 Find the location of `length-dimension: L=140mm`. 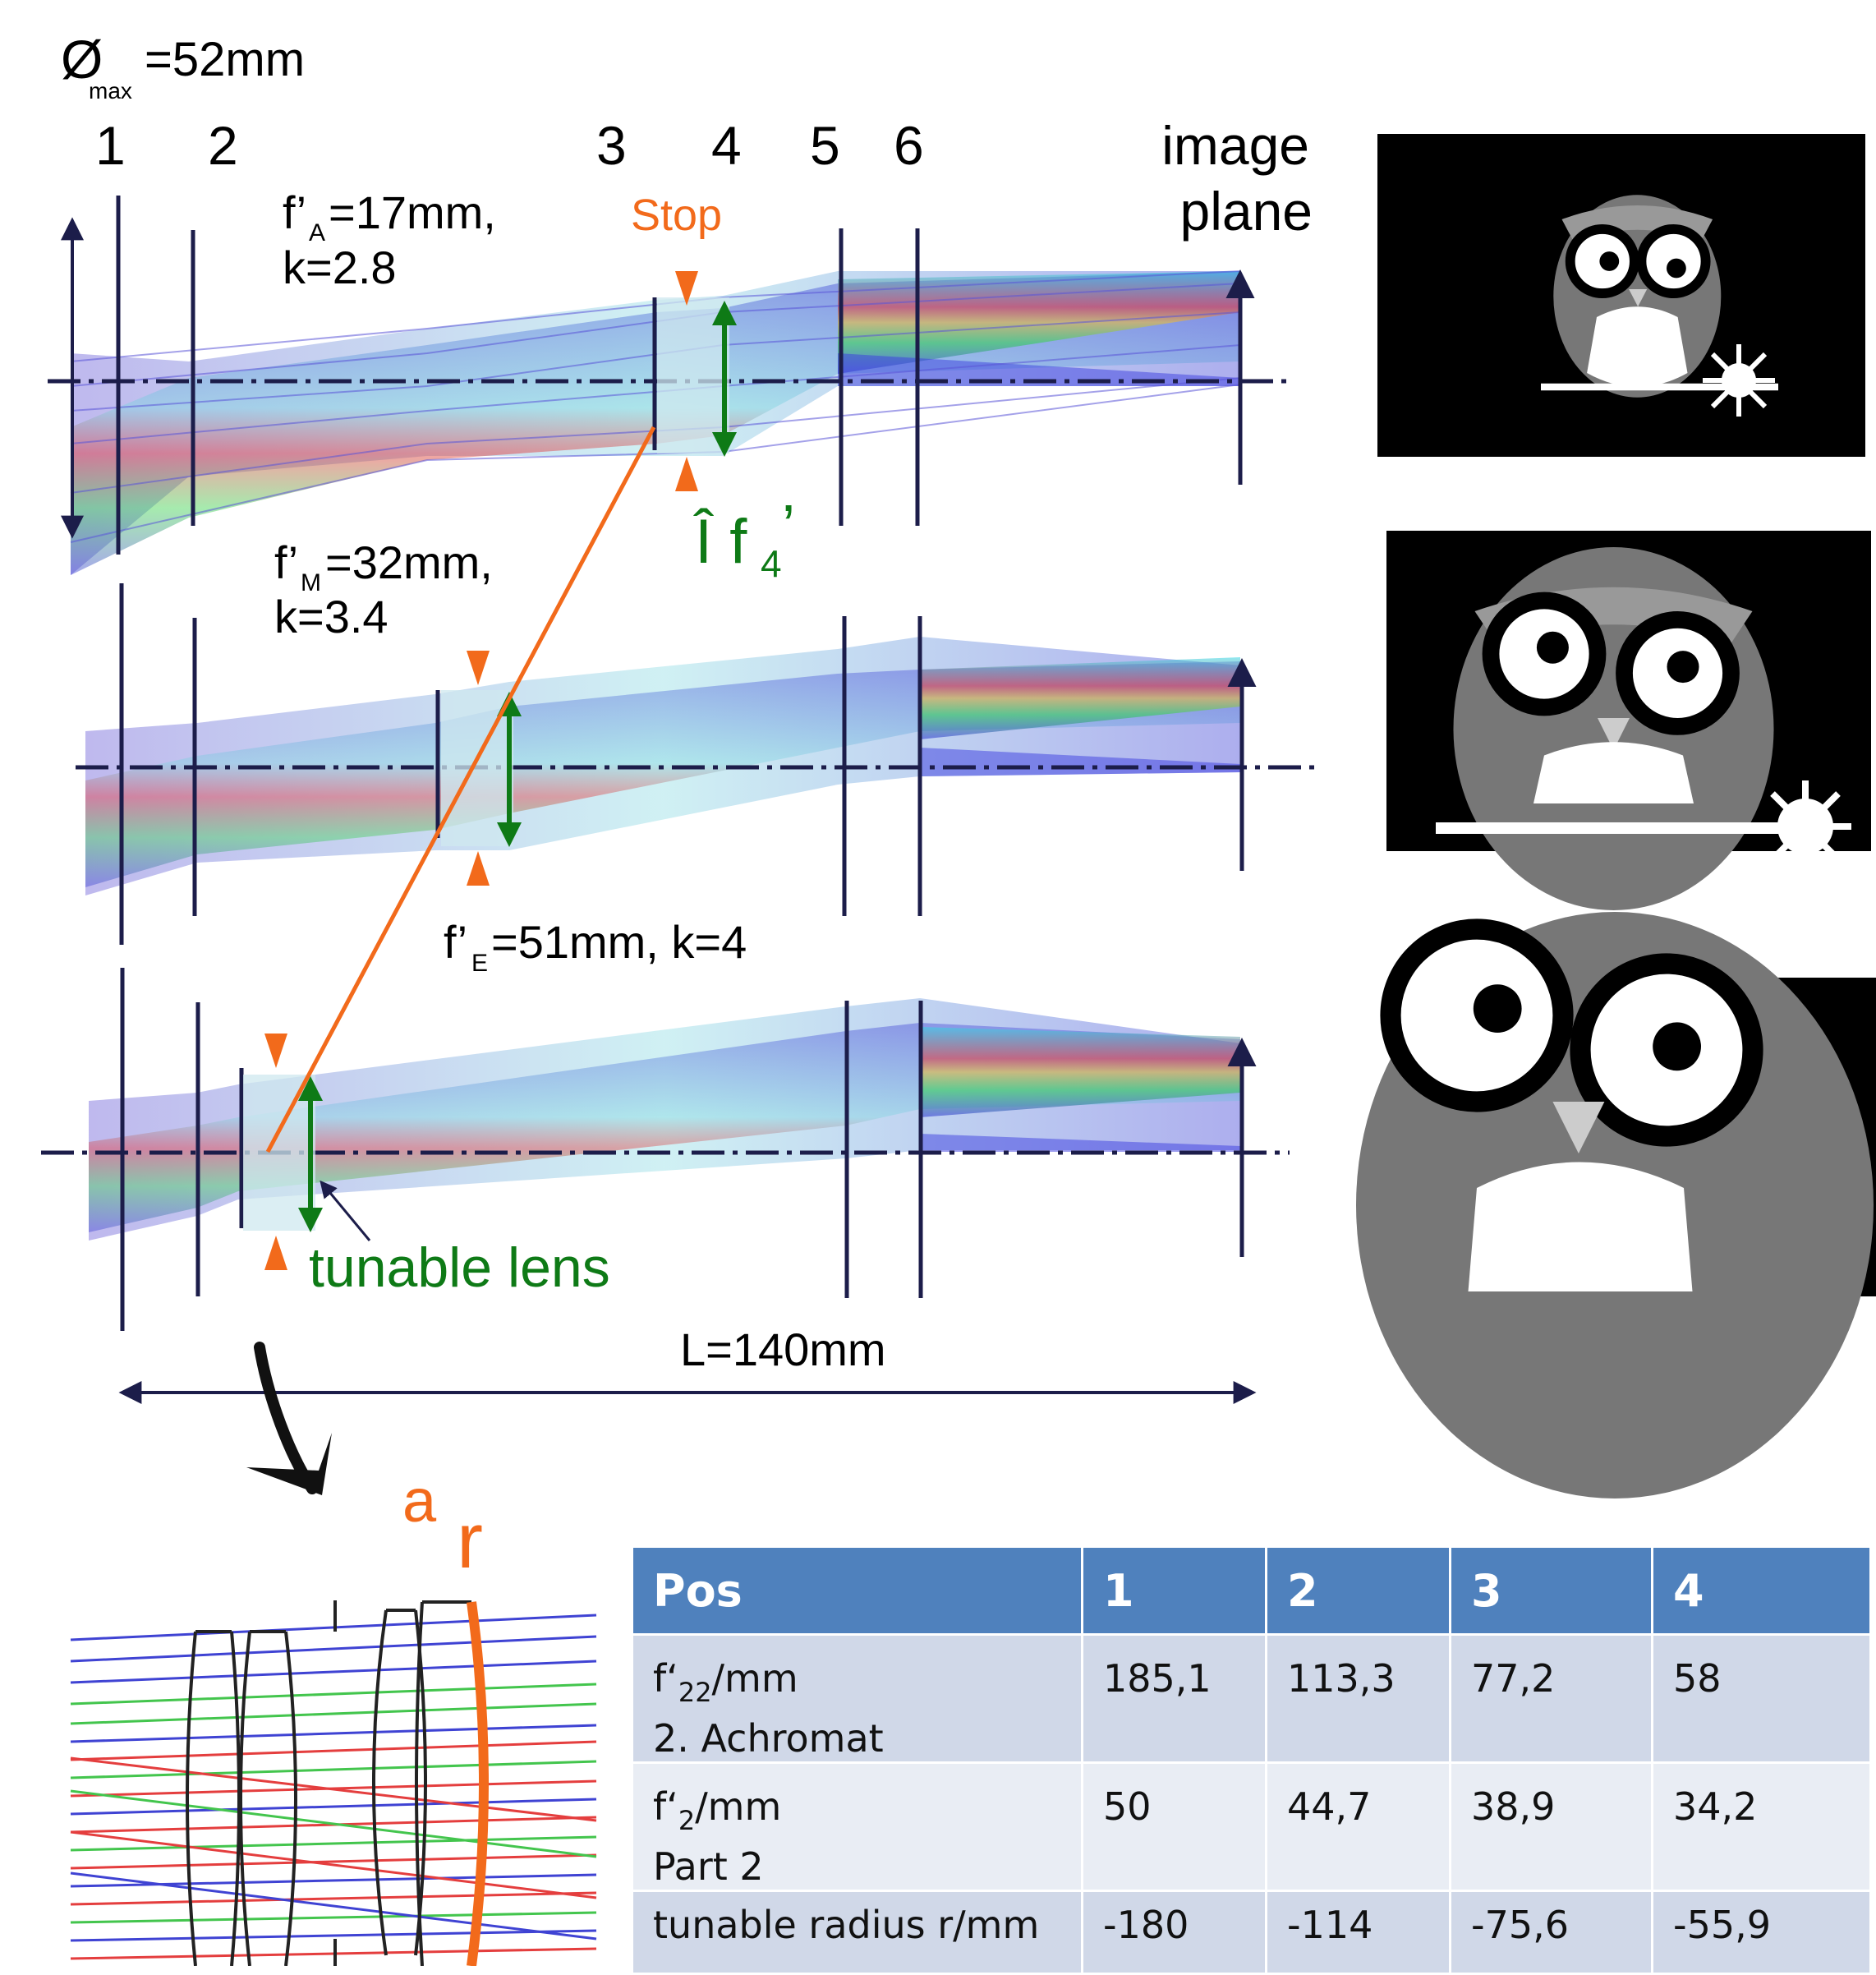

length-dimension: L=140mm is located at coordinates (687, 1364).